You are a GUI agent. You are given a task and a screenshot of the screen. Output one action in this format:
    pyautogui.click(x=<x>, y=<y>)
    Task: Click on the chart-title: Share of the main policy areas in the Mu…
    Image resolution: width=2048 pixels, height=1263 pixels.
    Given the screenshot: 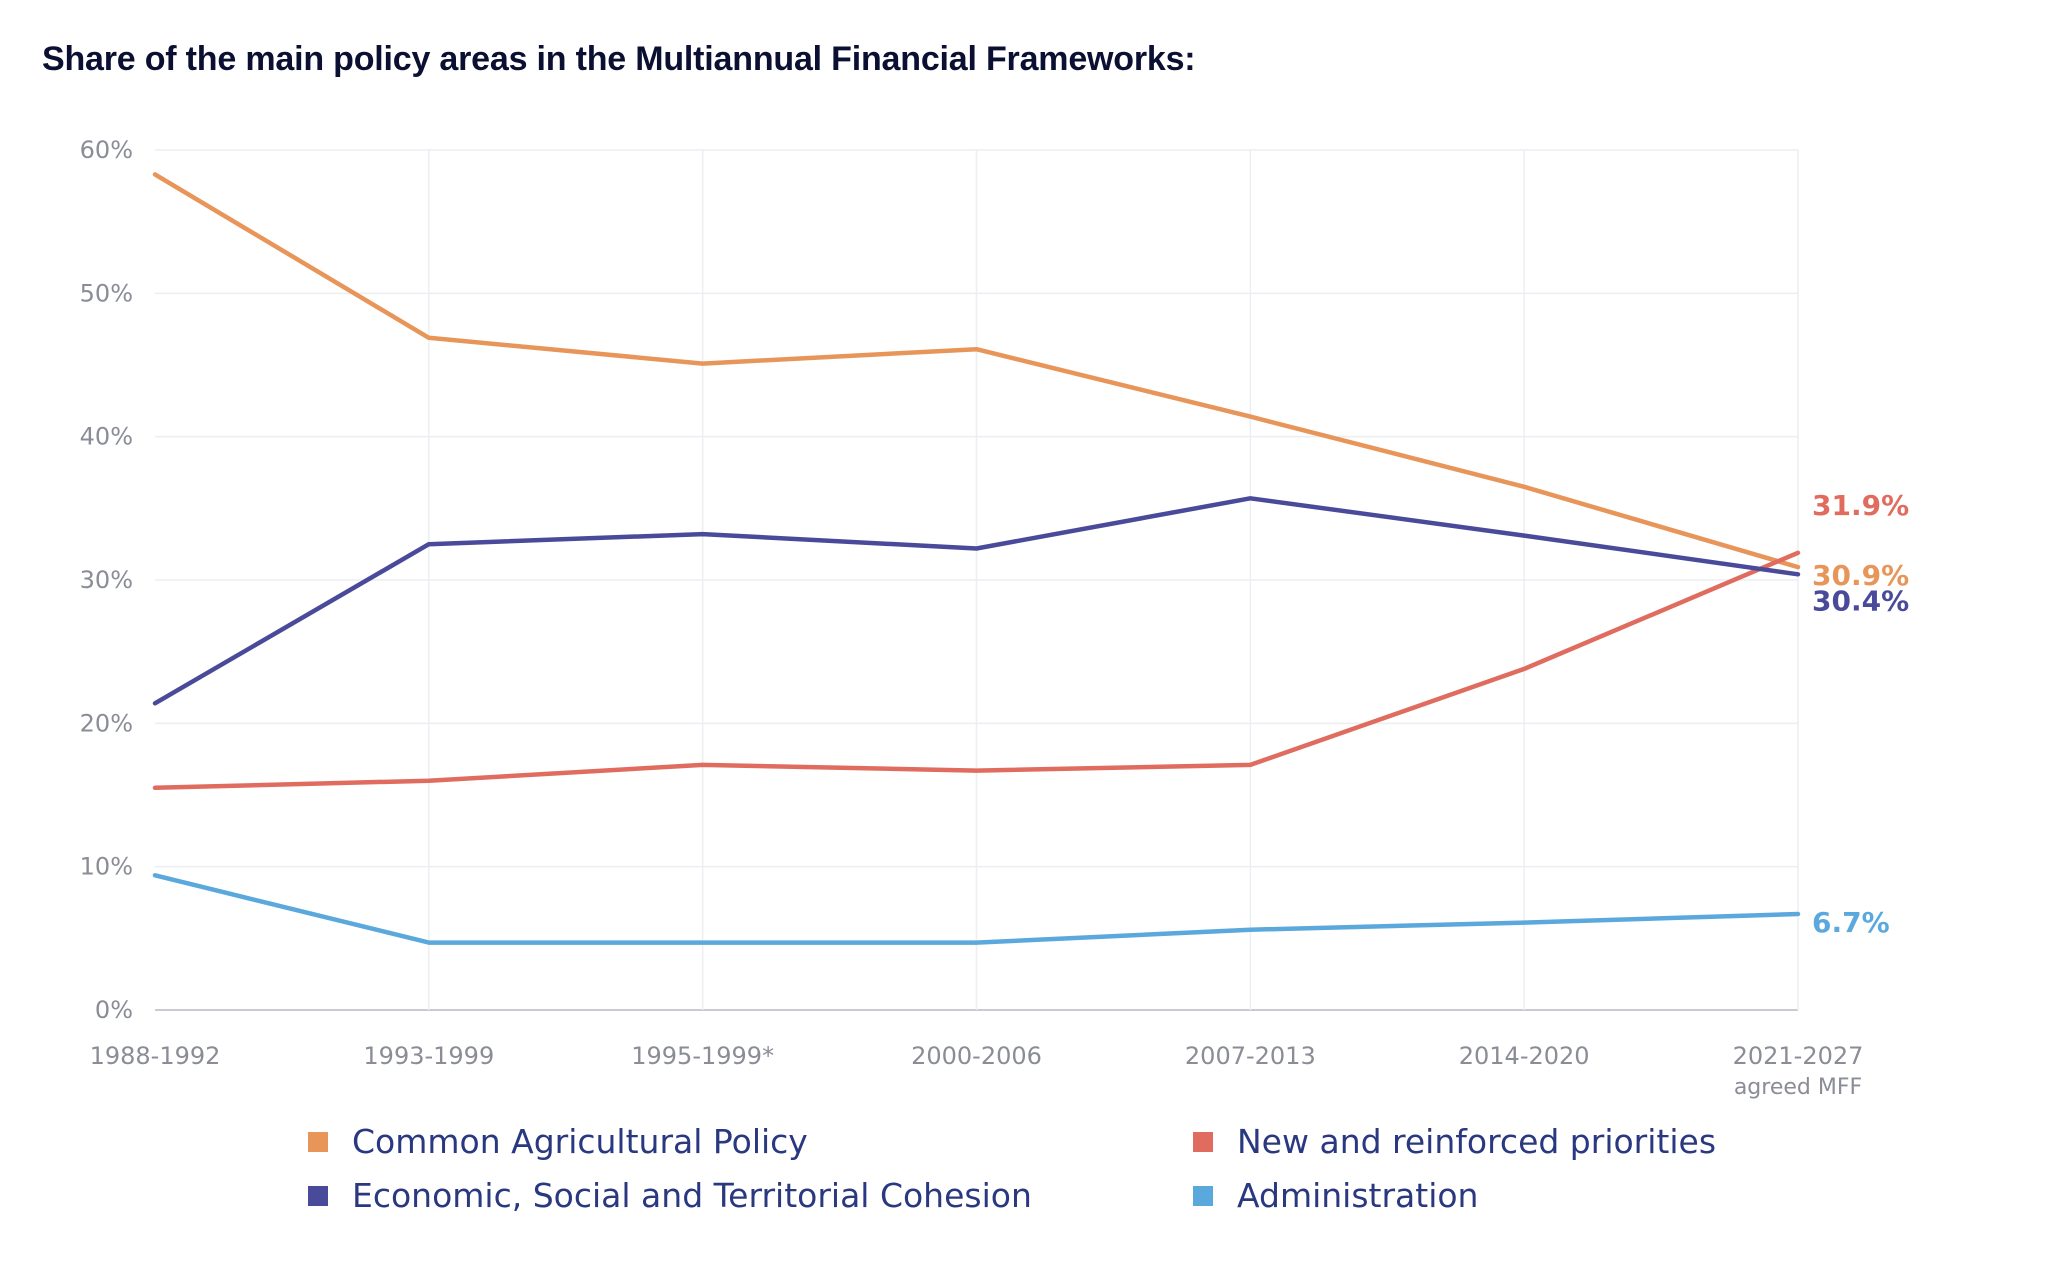 What is the action you would take?
    pyautogui.click(x=619, y=59)
    